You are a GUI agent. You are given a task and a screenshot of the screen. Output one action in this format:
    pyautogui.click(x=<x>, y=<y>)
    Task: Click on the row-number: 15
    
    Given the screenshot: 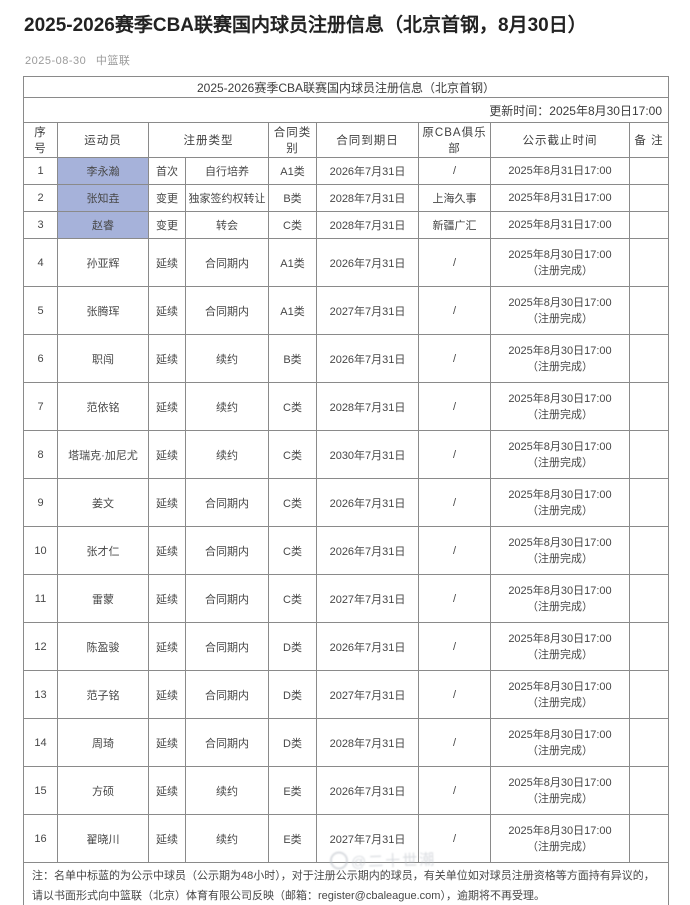 What is the action you would take?
    pyautogui.click(x=40, y=790)
    